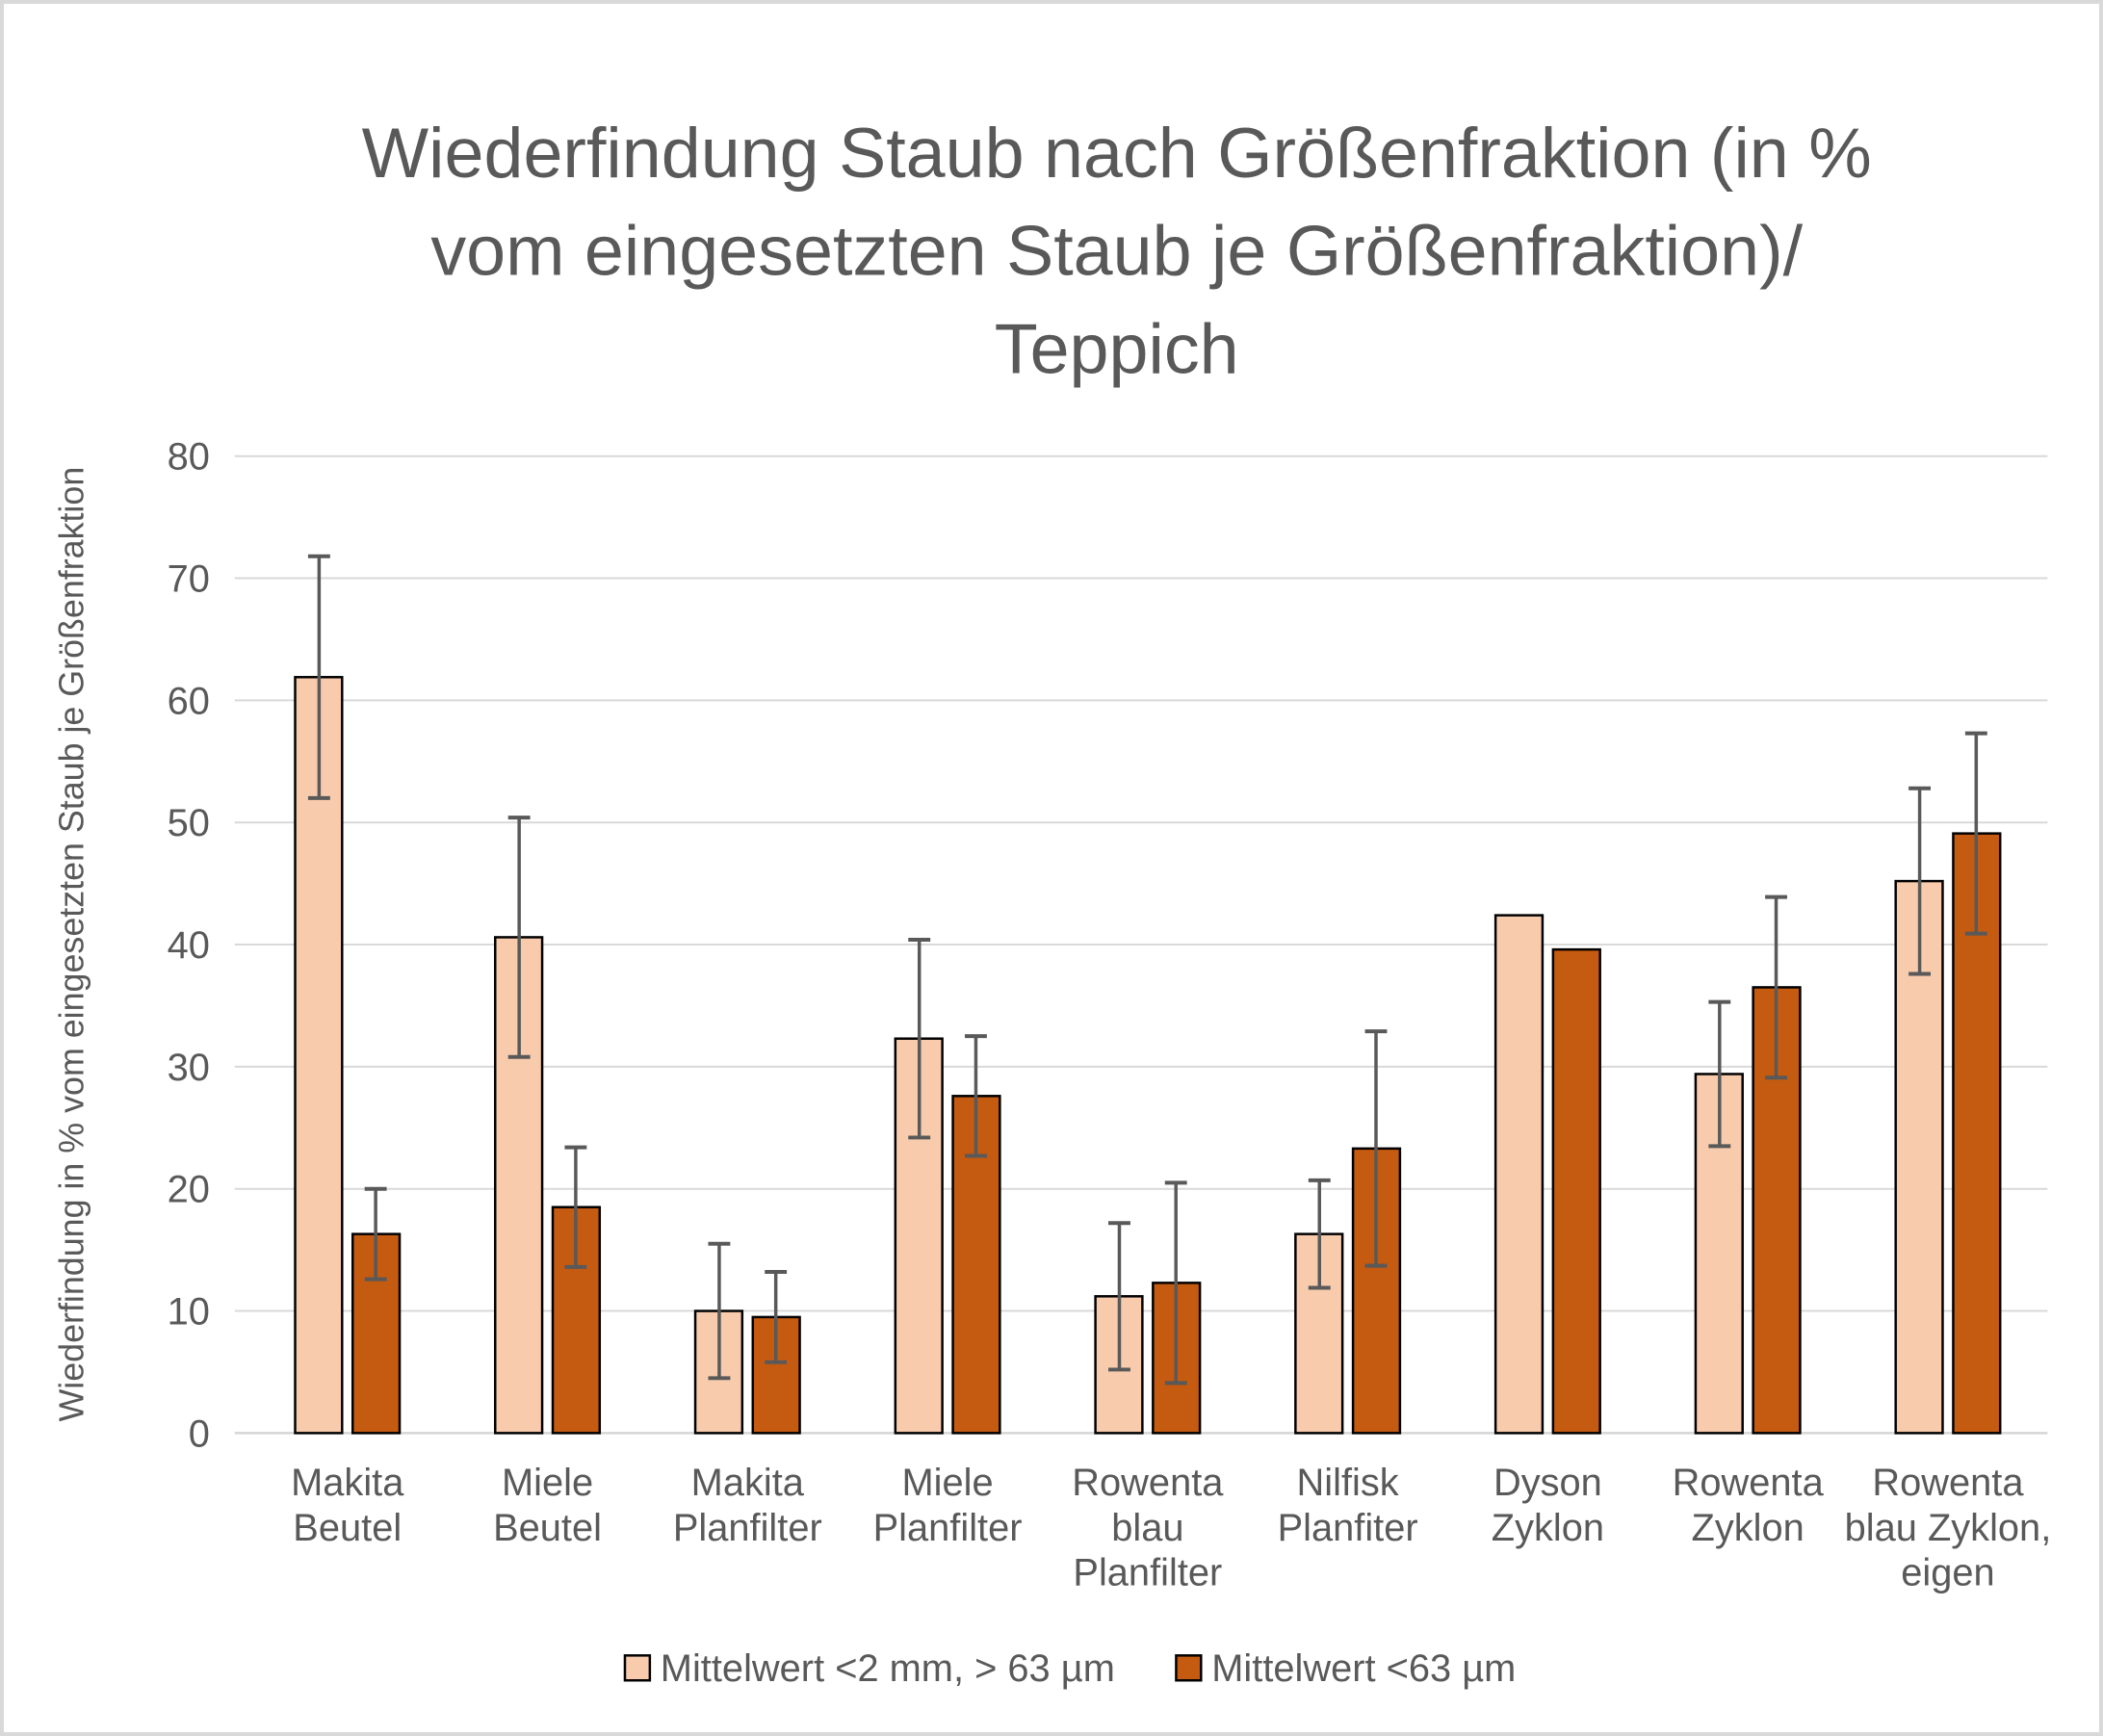  I want to click on legend-swatch-dark, so click(1189, 1668).